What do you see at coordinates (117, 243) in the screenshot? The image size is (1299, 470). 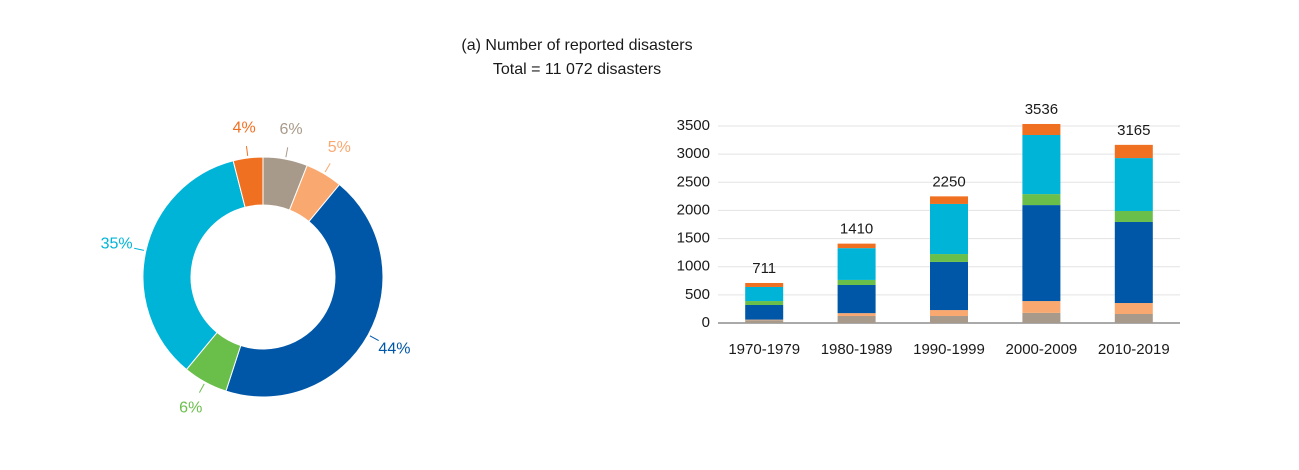 I see `data-label: 35%` at bounding box center [117, 243].